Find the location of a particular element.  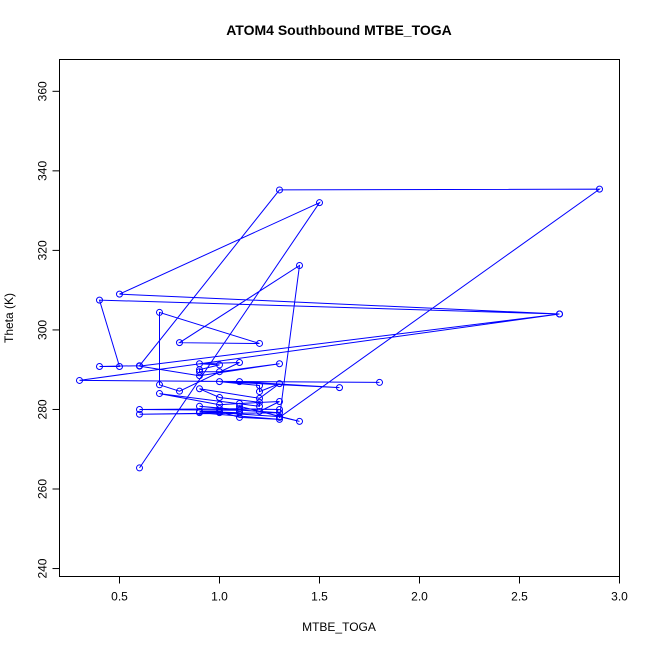

x-tick-label: 0.5 is located at coordinates (119, 597).